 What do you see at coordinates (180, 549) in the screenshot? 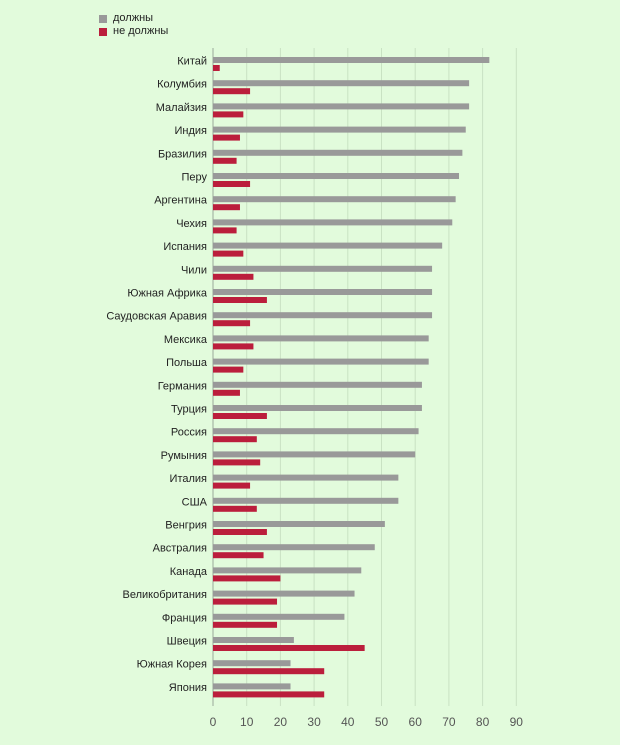
I see `category-label: Австралия` at bounding box center [180, 549].